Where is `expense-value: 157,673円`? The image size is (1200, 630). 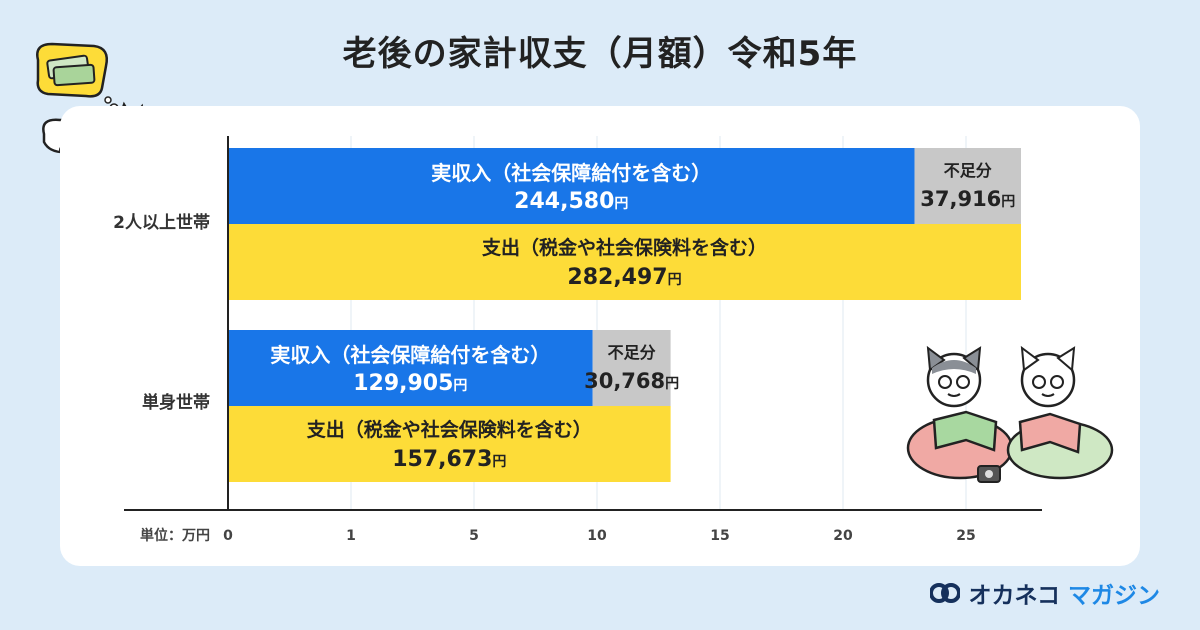
expense-value: 157,673円 is located at coordinates (449, 459).